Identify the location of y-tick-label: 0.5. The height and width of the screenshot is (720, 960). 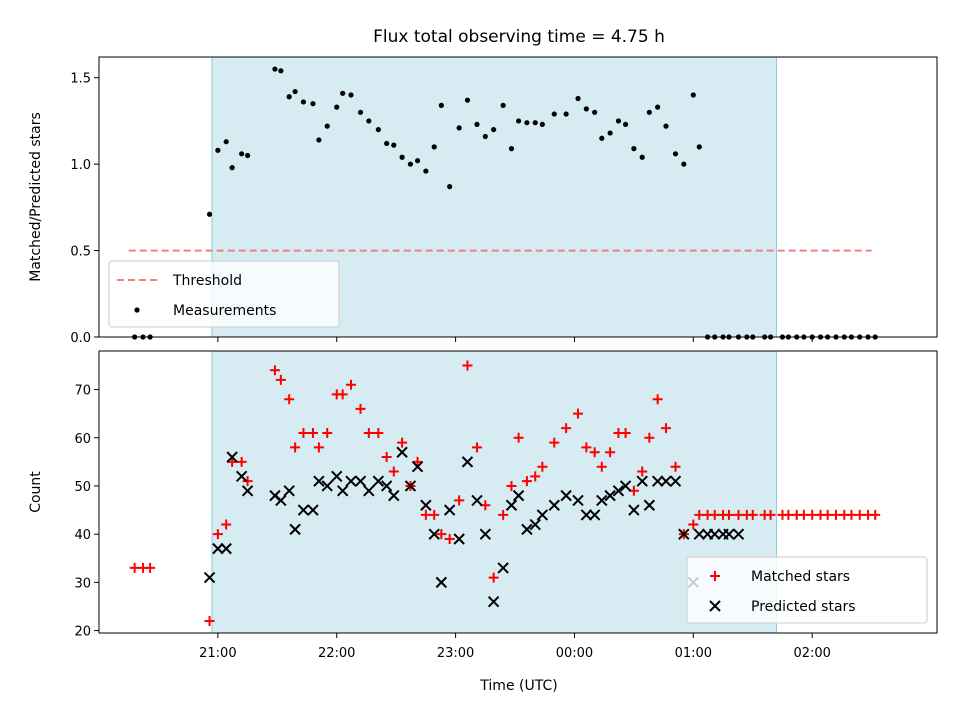
(80, 252).